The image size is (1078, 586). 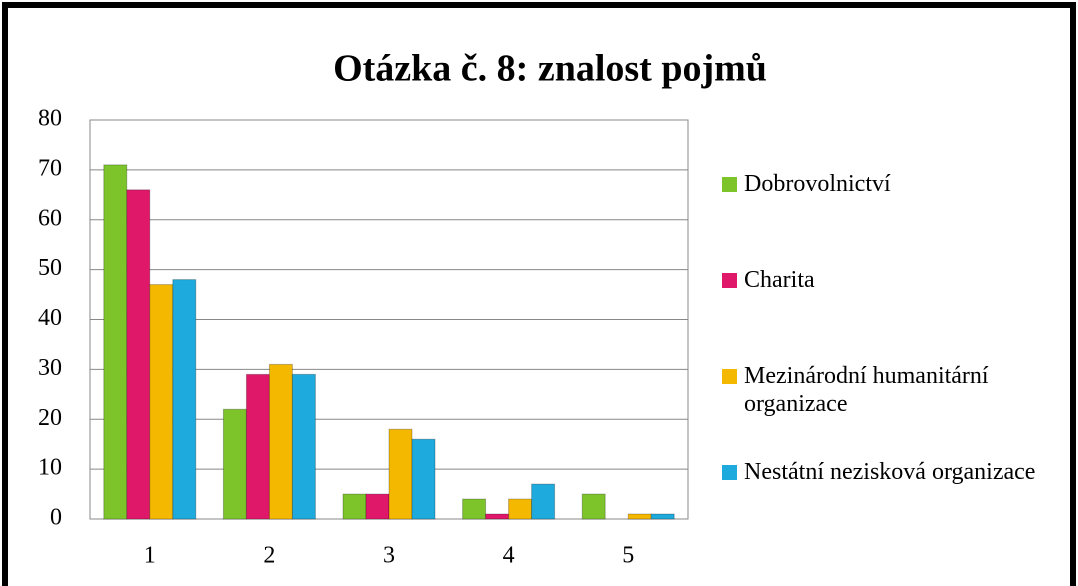 What do you see at coordinates (50, 318) in the screenshot?
I see `y-tick-label: 40` at bounding box center [50, 318].